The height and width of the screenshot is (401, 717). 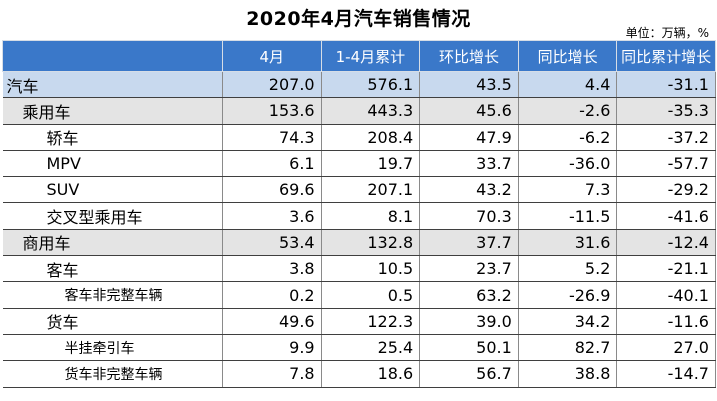 I want to click on value-cell: 207.0, so click(x=272, y=85).